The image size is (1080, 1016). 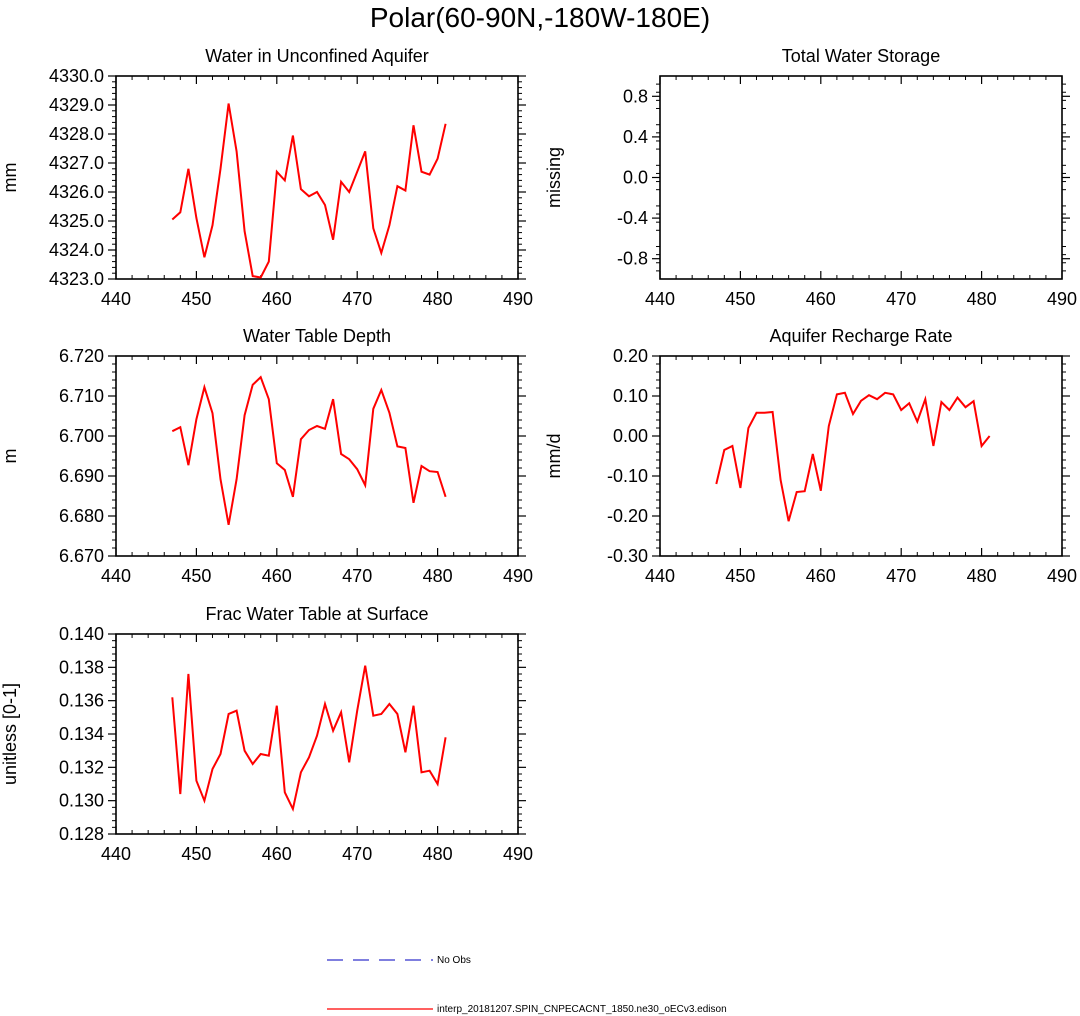 I want to click on y-axis-label: mm, so click(x=10, y=178).